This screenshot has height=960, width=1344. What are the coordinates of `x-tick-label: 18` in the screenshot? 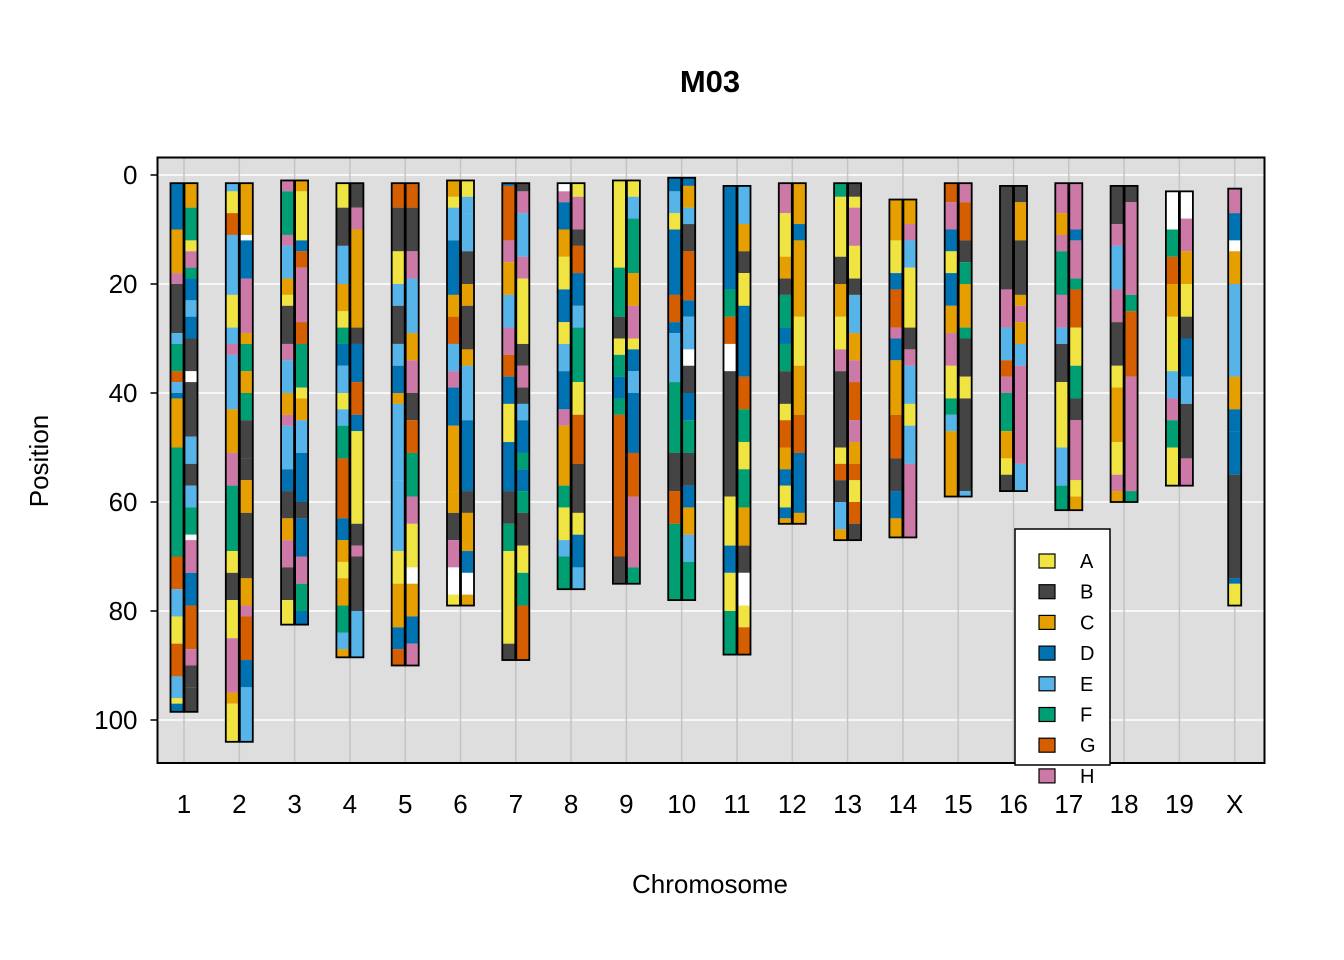 It's located at (1124, 804).